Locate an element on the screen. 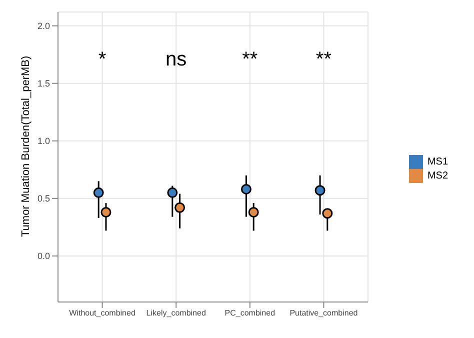 This screenshot has height=338, width=474. x-tick-label: PC_combined is located at coordinates (250, 313).